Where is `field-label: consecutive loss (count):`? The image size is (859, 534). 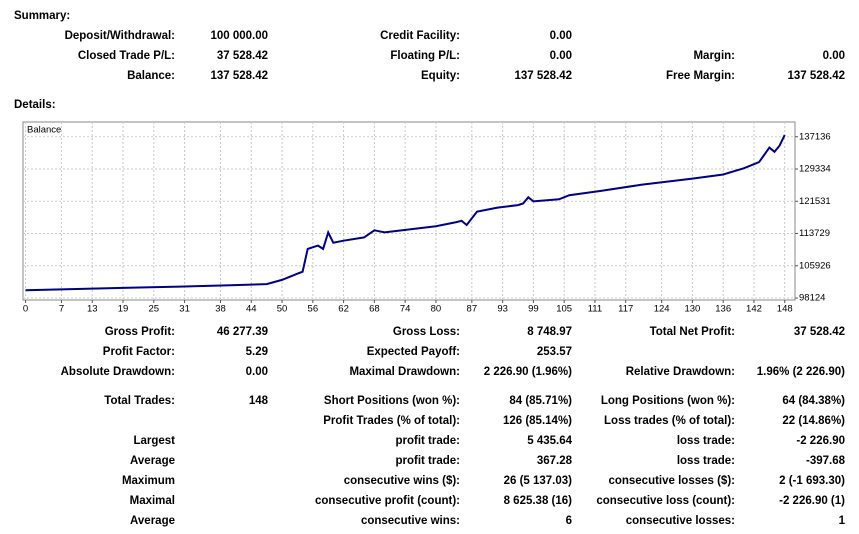
field-label: consecutive loss (count): is located at coordinates (665, 501).